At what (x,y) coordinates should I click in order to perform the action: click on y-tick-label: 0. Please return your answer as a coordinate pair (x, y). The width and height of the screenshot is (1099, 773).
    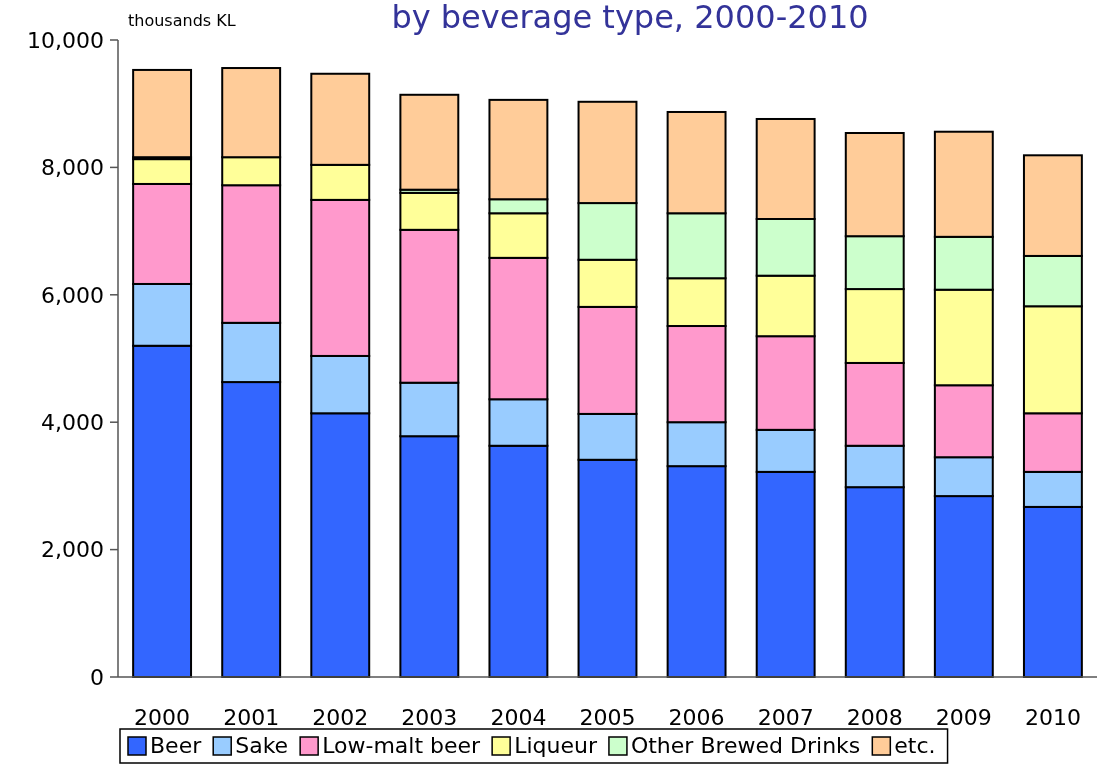
    Looking at the image, I should click on (97, 677).